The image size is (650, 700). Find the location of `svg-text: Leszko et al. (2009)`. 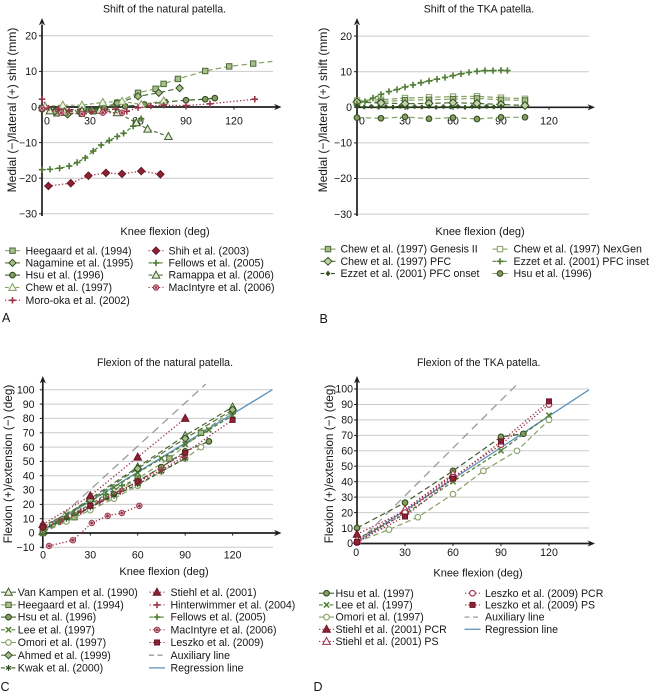

svg-text: Leszko et al. (2009) is located at coordinates (217, 643).